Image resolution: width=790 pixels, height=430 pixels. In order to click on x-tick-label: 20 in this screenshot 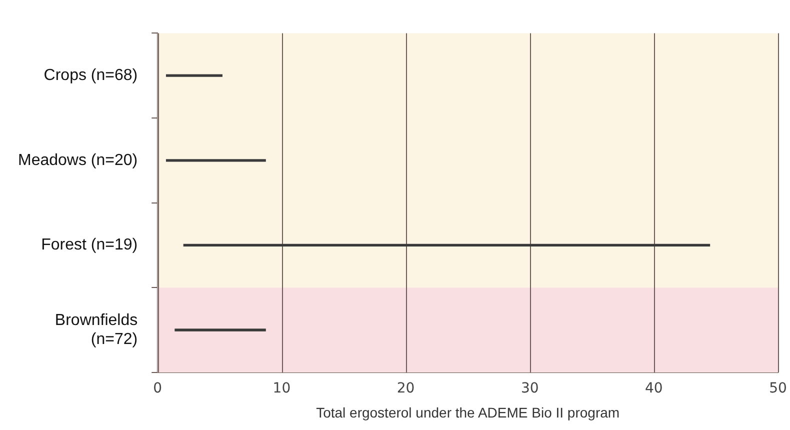, I will do `click(405, 388)`.